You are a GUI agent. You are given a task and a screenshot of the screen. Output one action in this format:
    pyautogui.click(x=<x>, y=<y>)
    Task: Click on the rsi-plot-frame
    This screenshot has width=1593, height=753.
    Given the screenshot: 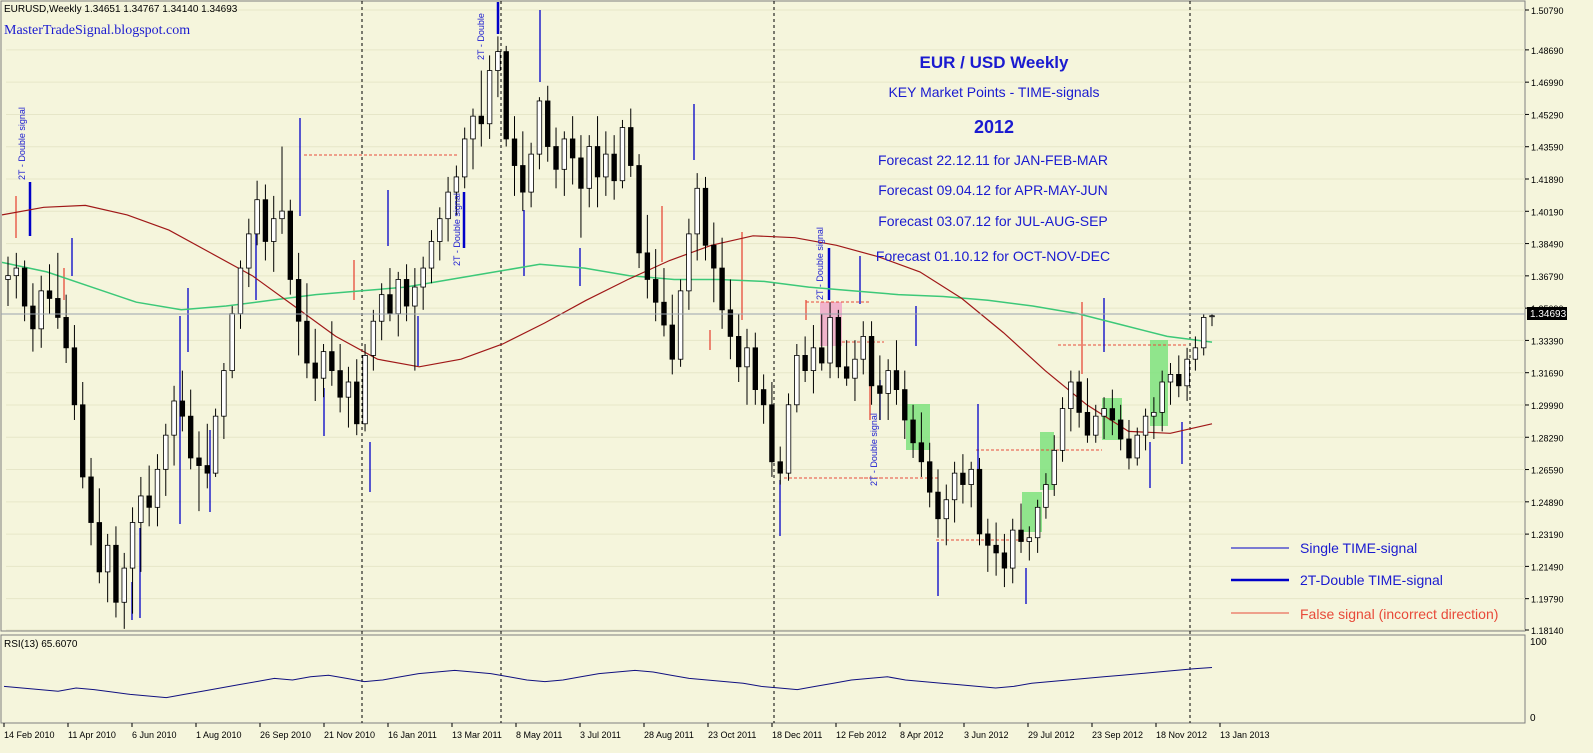 What is the action you would take?
    pyautogui.click(x=763, y=679)
    